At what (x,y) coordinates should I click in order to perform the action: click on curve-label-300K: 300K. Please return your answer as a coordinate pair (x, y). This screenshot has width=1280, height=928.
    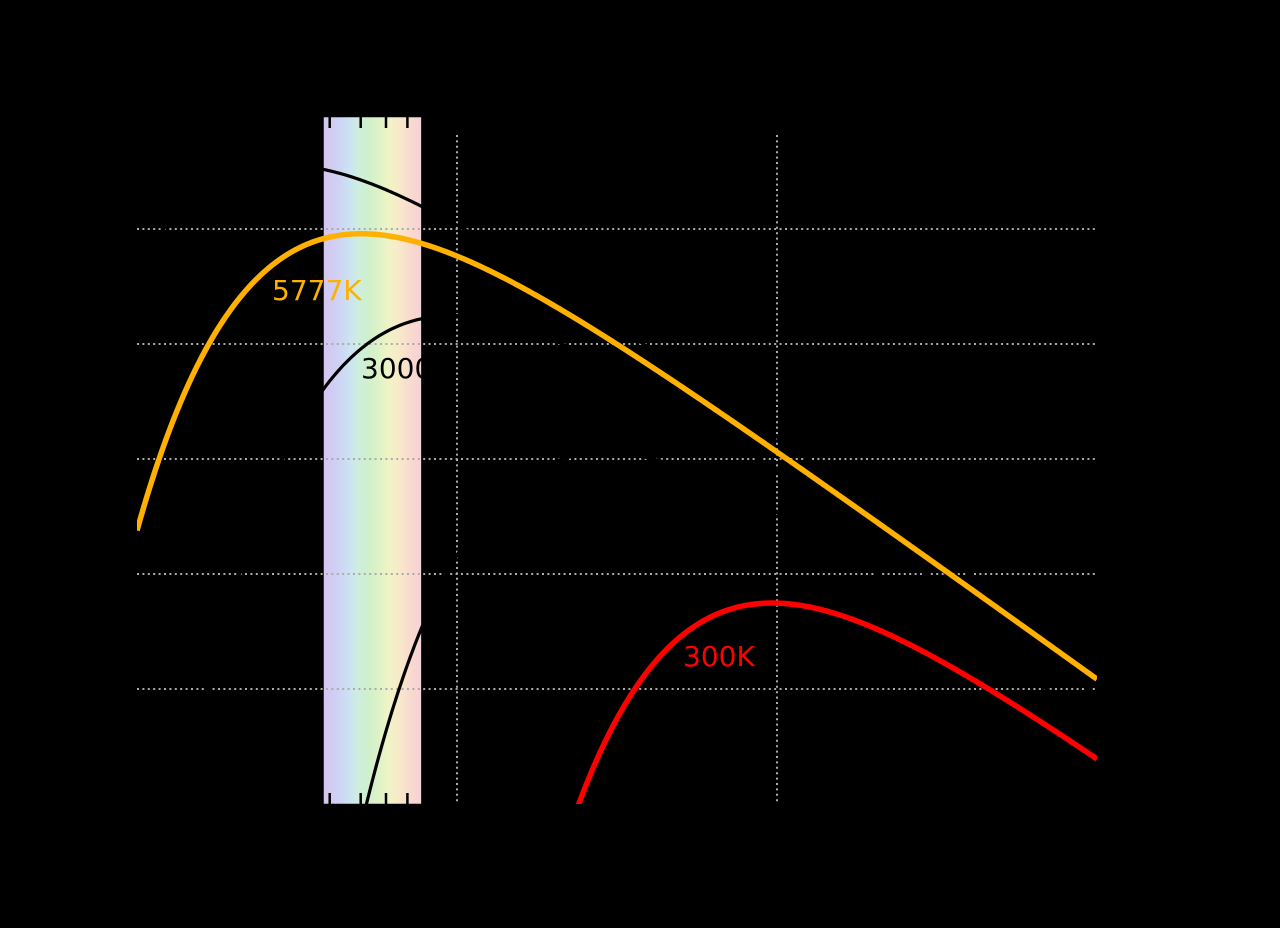
    Looking at the image, I should click on (719, 656).